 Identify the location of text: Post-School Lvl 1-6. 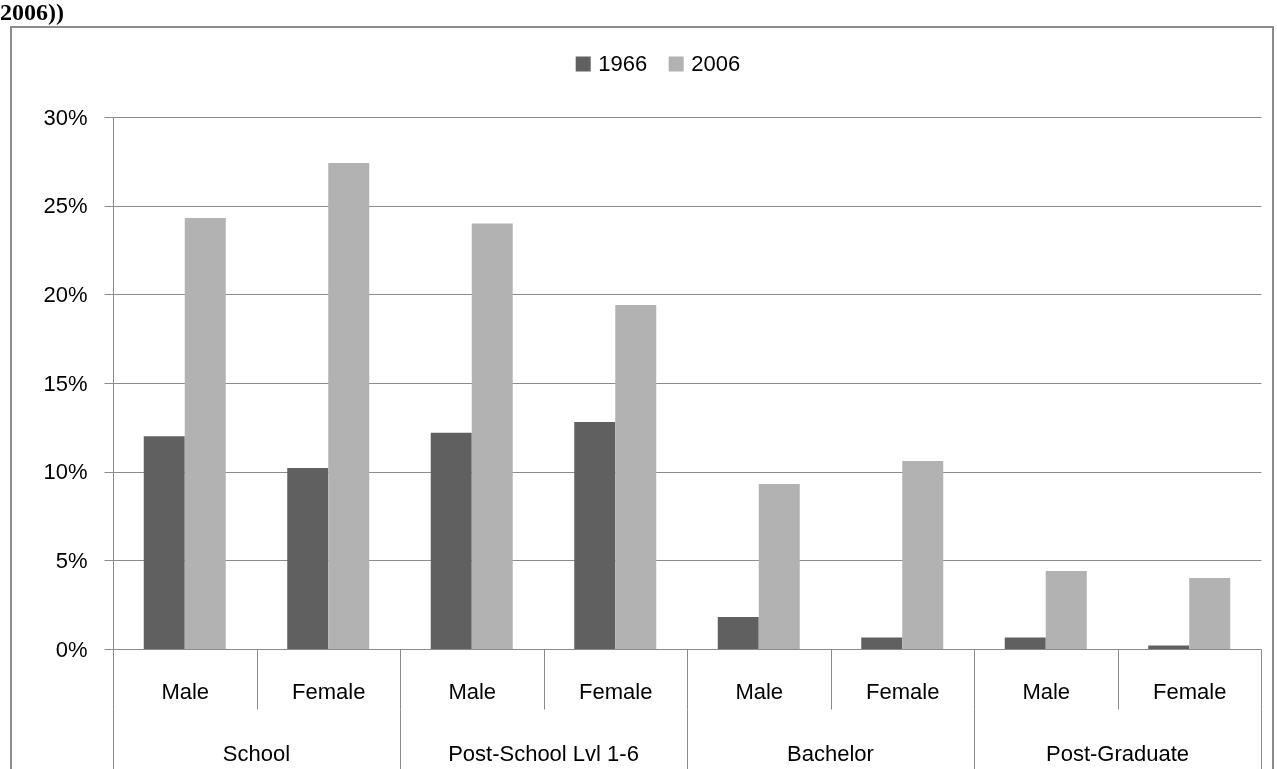
(543, 753).